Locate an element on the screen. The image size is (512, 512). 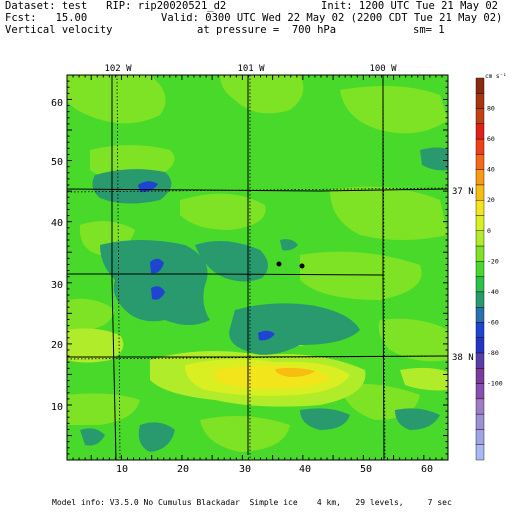
header-forecast-hour: Fcst: 15.00 is located at coordinates (46, 18).